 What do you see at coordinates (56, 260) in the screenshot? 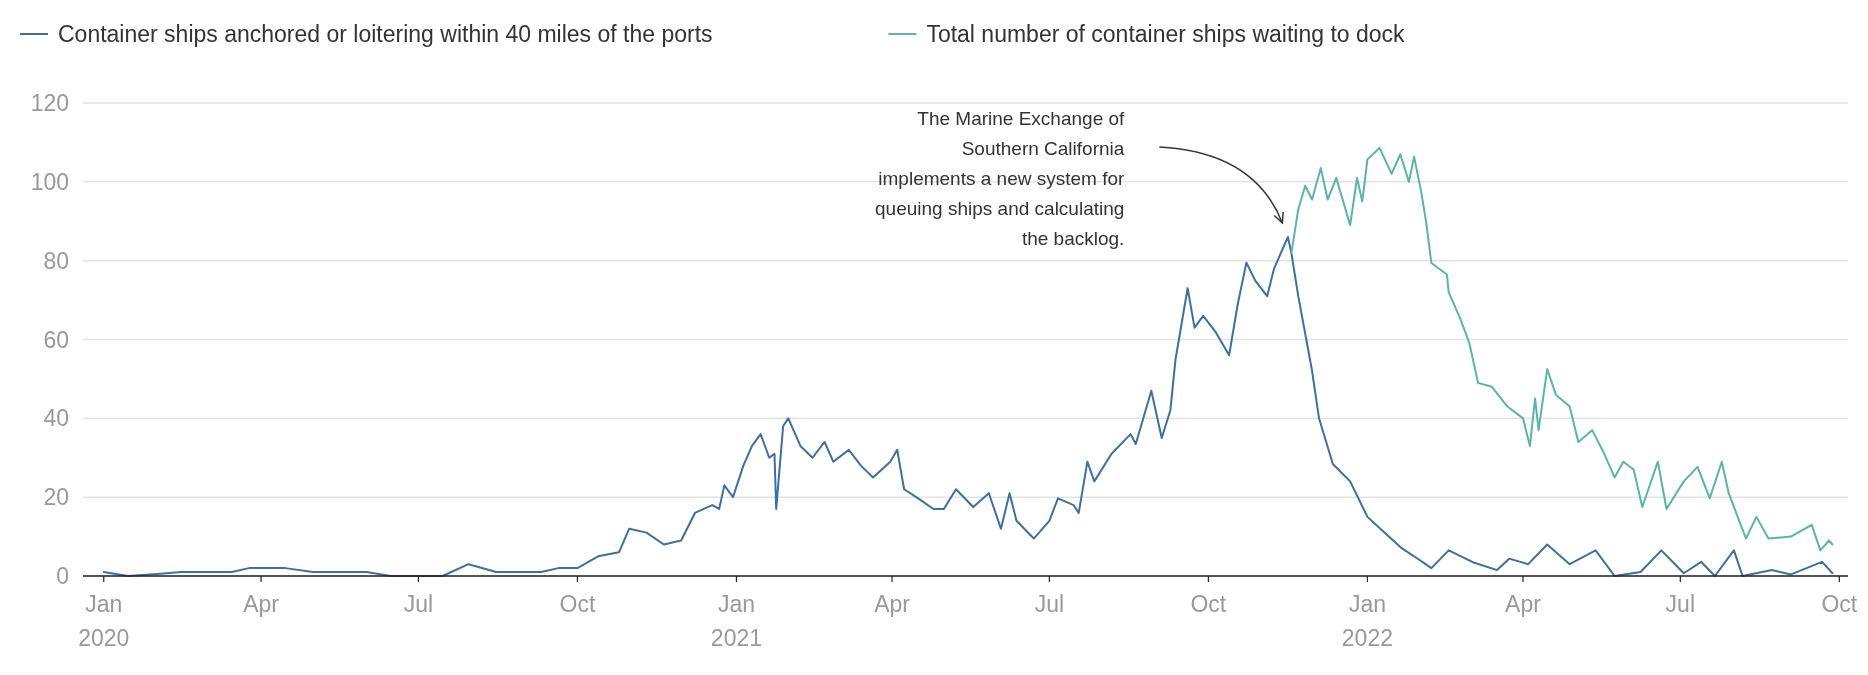
I see `y-tick-label: 80` at bounding box center [56, 260].